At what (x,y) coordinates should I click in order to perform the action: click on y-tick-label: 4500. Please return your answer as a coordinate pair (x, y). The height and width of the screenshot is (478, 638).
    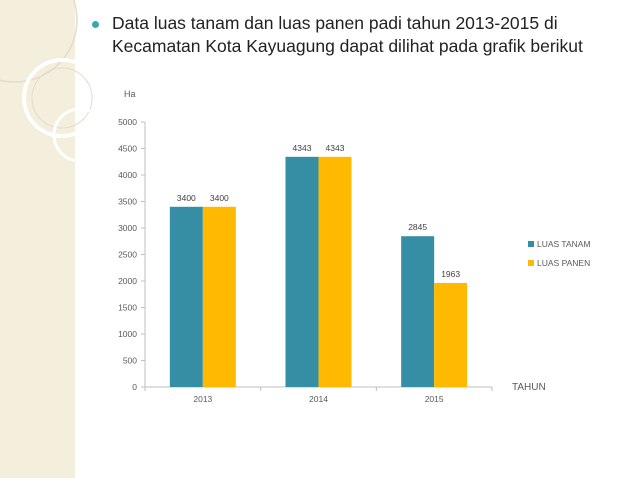
    Looking at the image, I should click on (127, 149).